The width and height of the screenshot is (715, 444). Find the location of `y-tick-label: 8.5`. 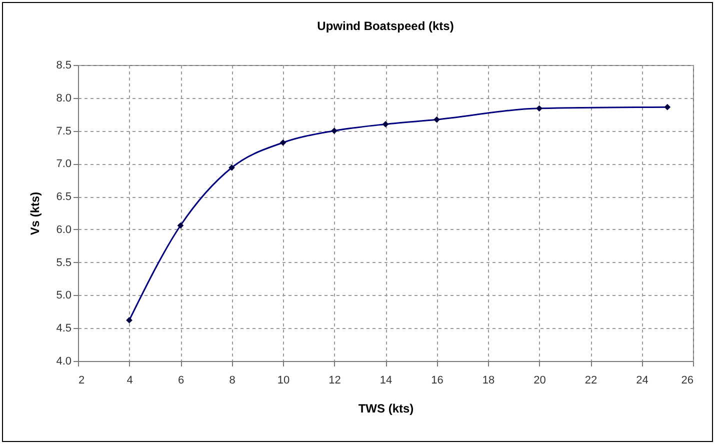

y-tick-label: 8.5 is located at coordinates (64, 66).